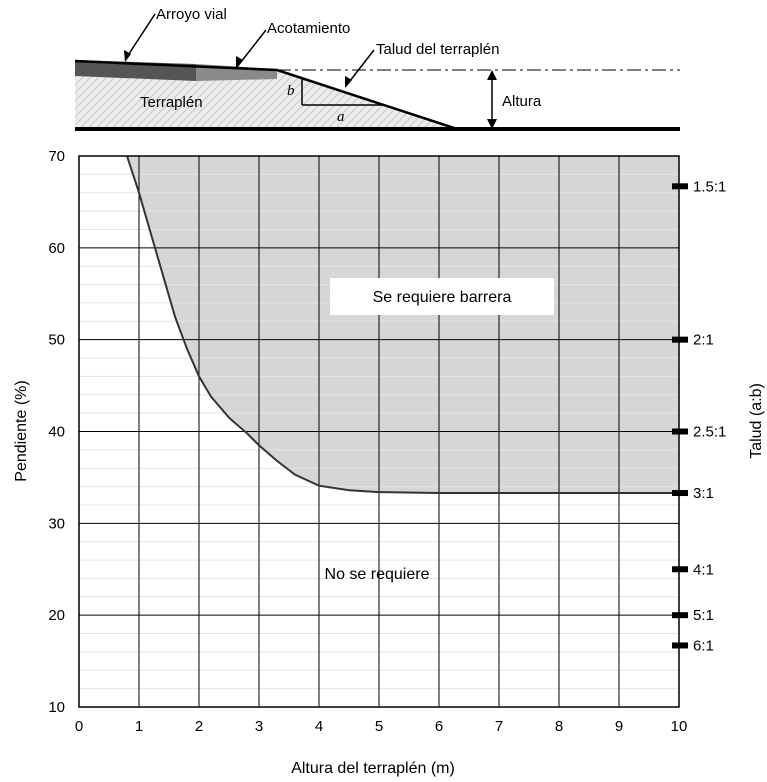  I want to click on x-tick-label: 0, so click(79, 726).